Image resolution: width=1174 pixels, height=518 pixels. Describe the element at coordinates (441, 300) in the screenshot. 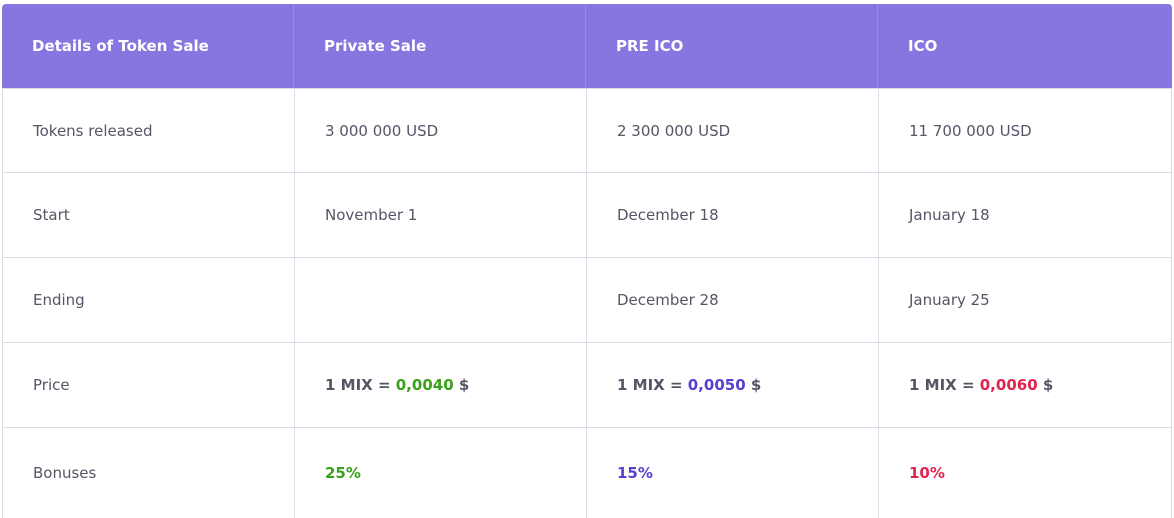

I see `ending-private-sale` at that location.